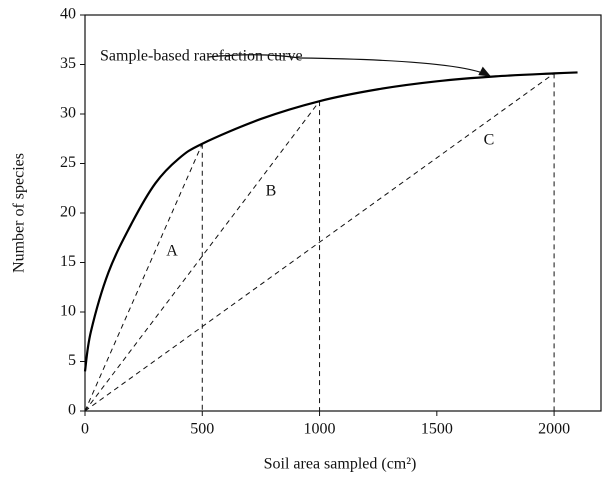 This screenshot has width=603, height=484. Describe the element at coordinates (554, 429) in the screenshot. I see `x-tick-label: 2000` at that location.